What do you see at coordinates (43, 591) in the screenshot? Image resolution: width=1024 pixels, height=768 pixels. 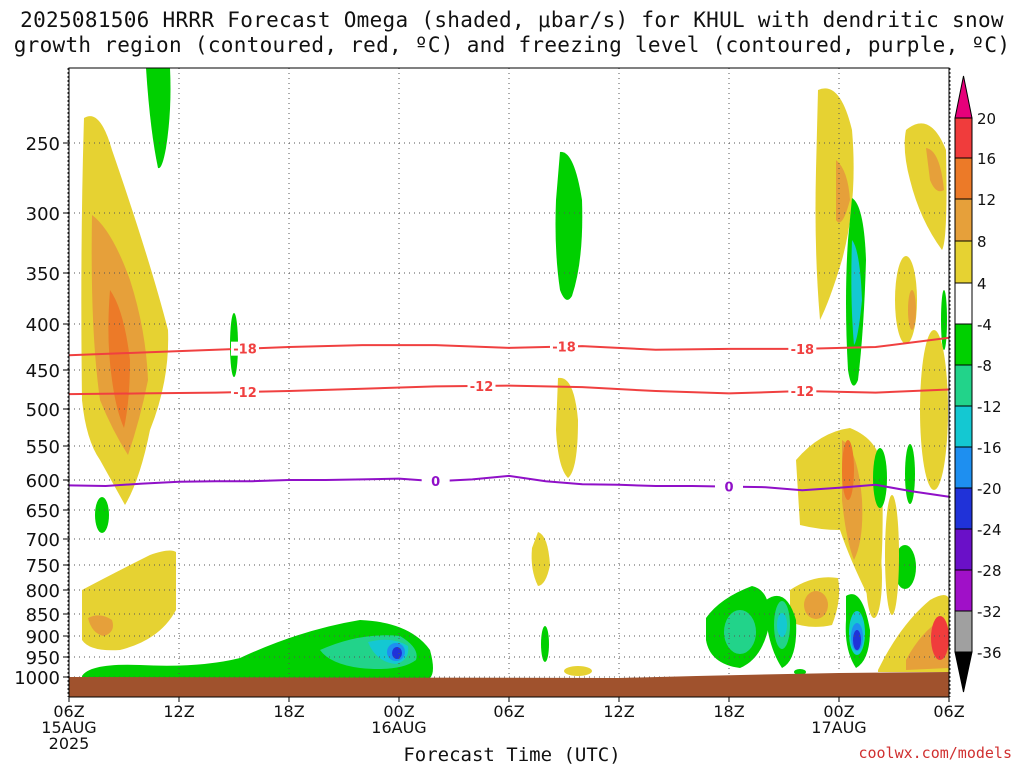 I see `y-tick-label: 800` at bounding box center [43, 591].